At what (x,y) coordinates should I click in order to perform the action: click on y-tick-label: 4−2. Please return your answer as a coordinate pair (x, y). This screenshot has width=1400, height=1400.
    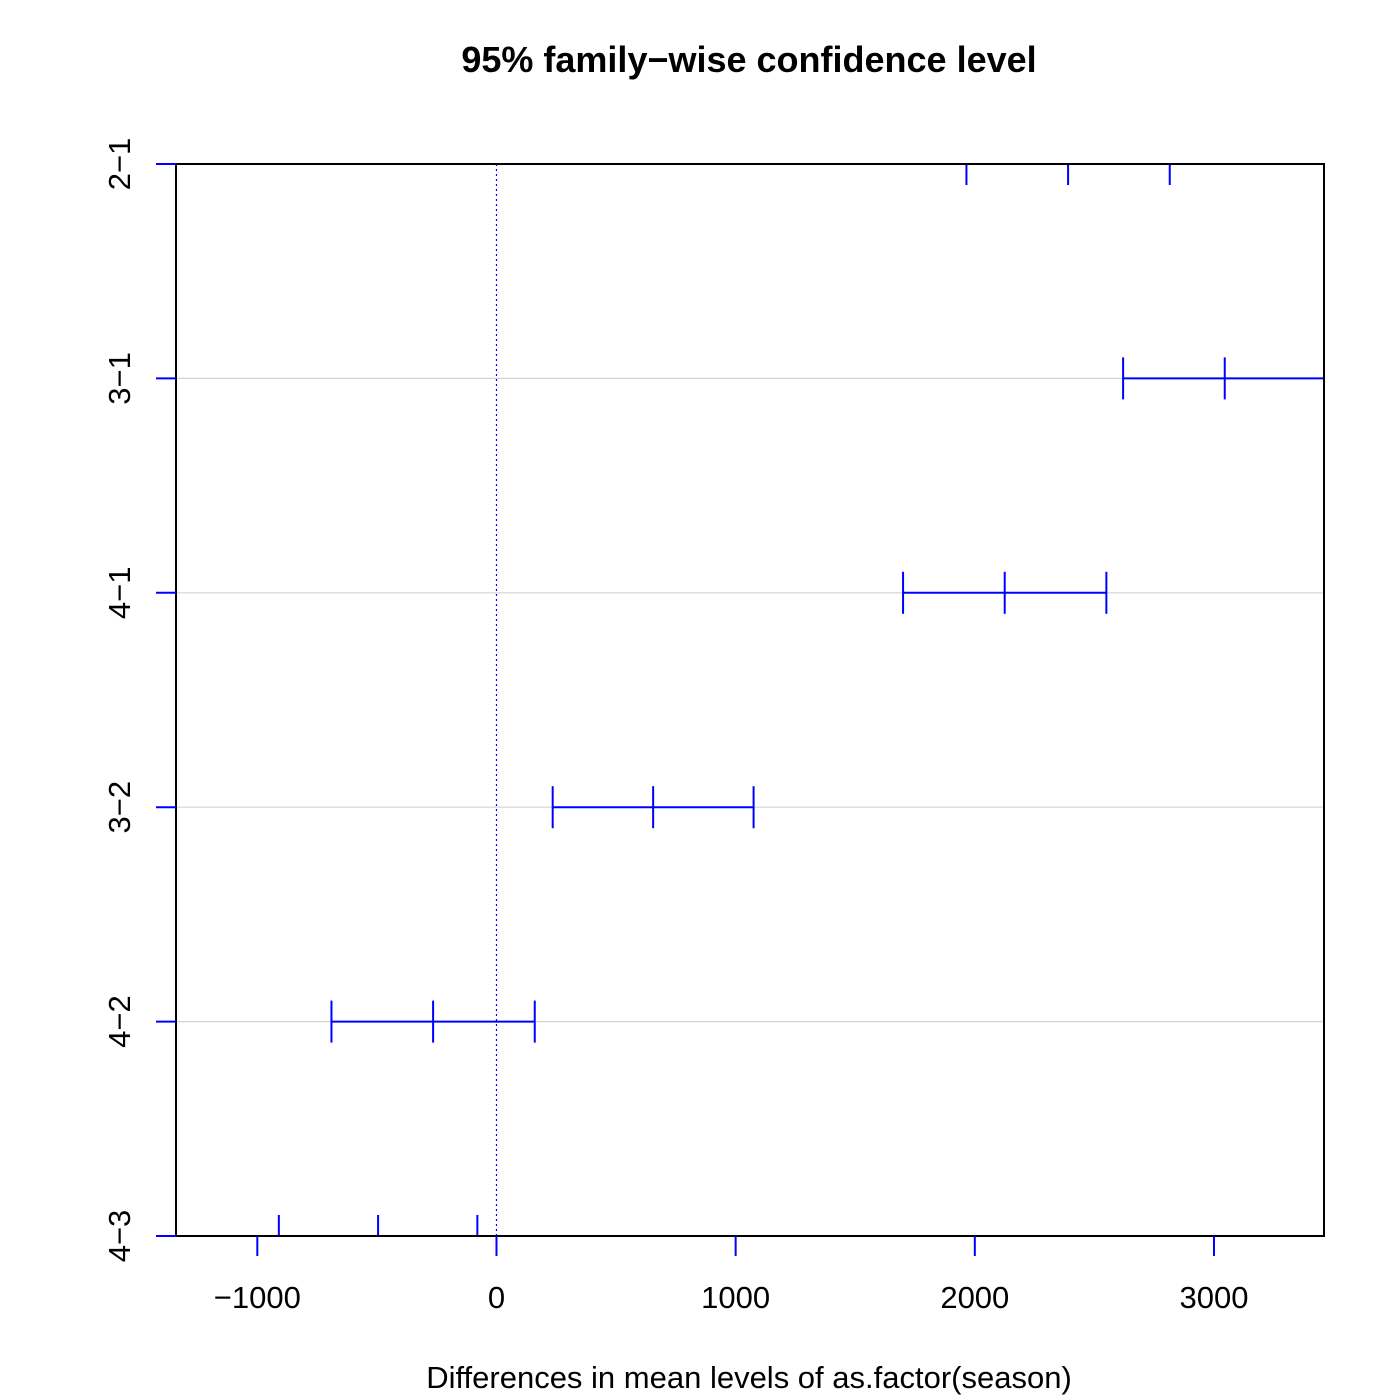
    Looking at the image, I should click on (119, 1021).